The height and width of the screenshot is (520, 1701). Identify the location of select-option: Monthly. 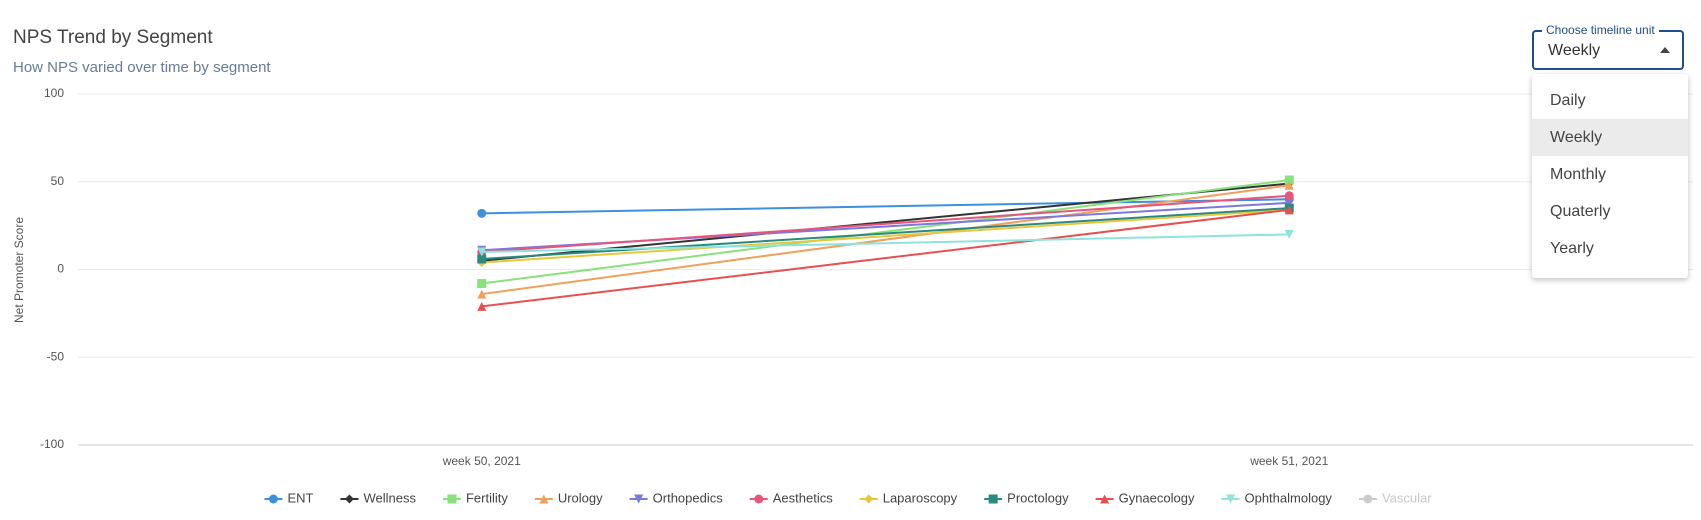
(1578, 174).